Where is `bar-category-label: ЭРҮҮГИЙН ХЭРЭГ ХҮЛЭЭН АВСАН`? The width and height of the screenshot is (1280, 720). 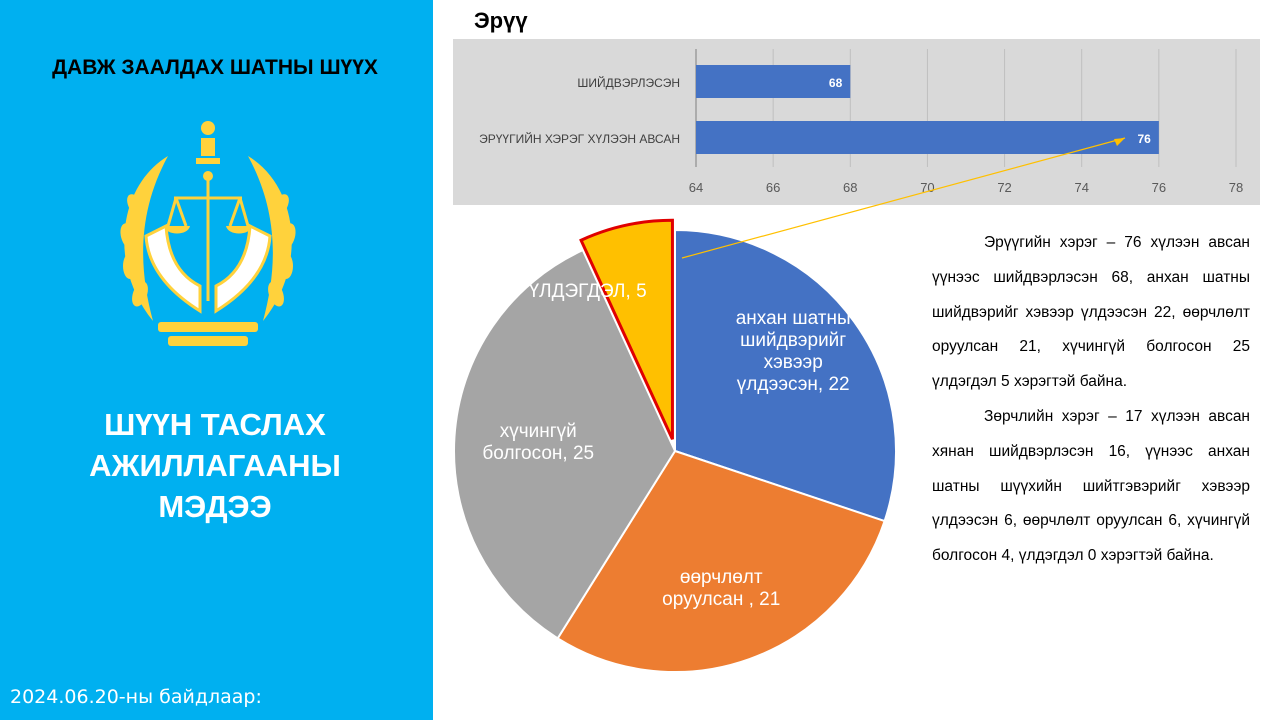
bar-category-label: ЭРҮҮГИЙН ХЭРЭГ ХҮЛЭЭН АВСАН is located at coordinates (579, 138).